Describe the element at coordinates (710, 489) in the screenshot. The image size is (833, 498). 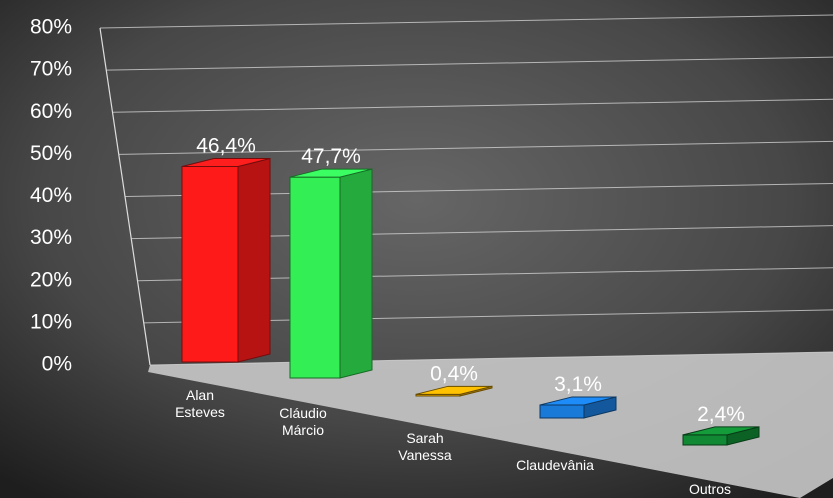
I see `x-tick-label: Outros` at that location.